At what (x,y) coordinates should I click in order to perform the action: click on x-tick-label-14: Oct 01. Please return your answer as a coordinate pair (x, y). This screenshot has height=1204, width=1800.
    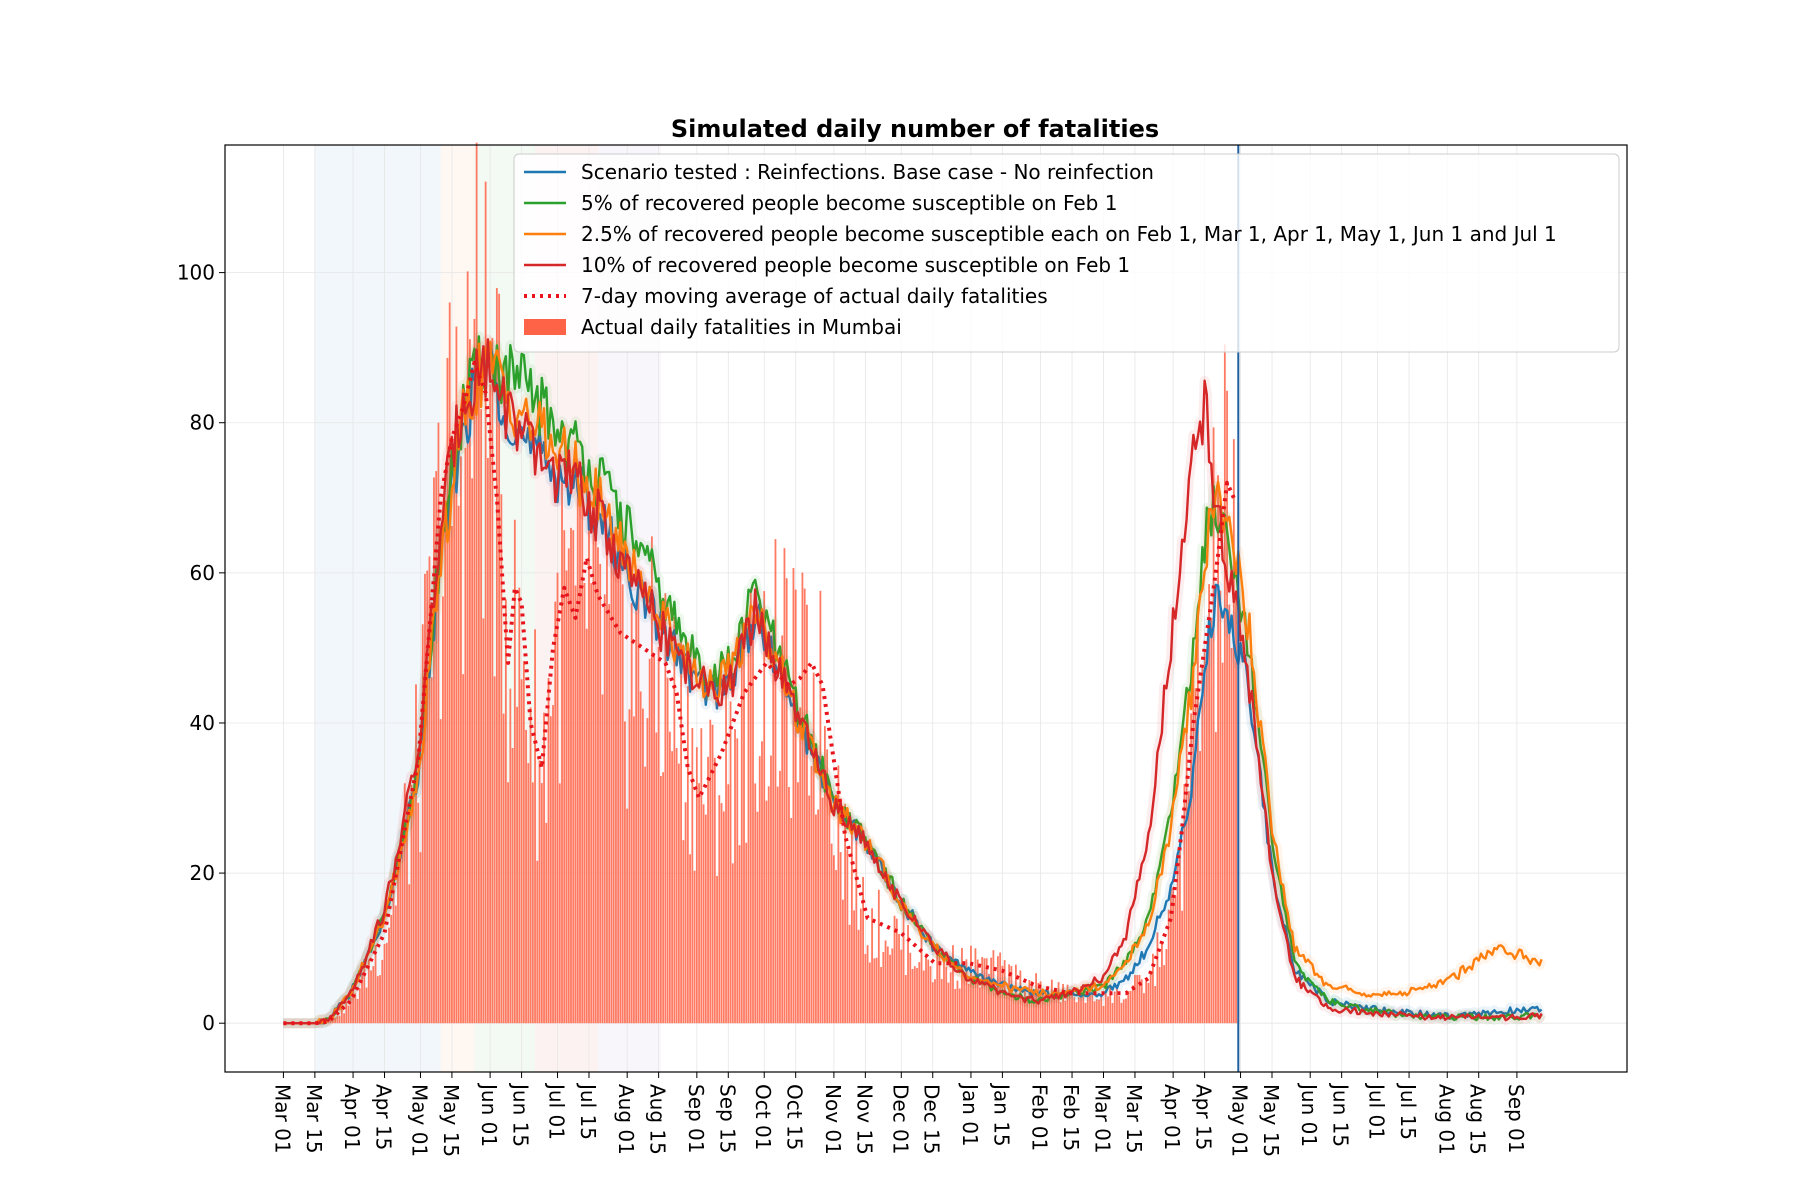
    Looking at the image, I should click on (763, 1117).